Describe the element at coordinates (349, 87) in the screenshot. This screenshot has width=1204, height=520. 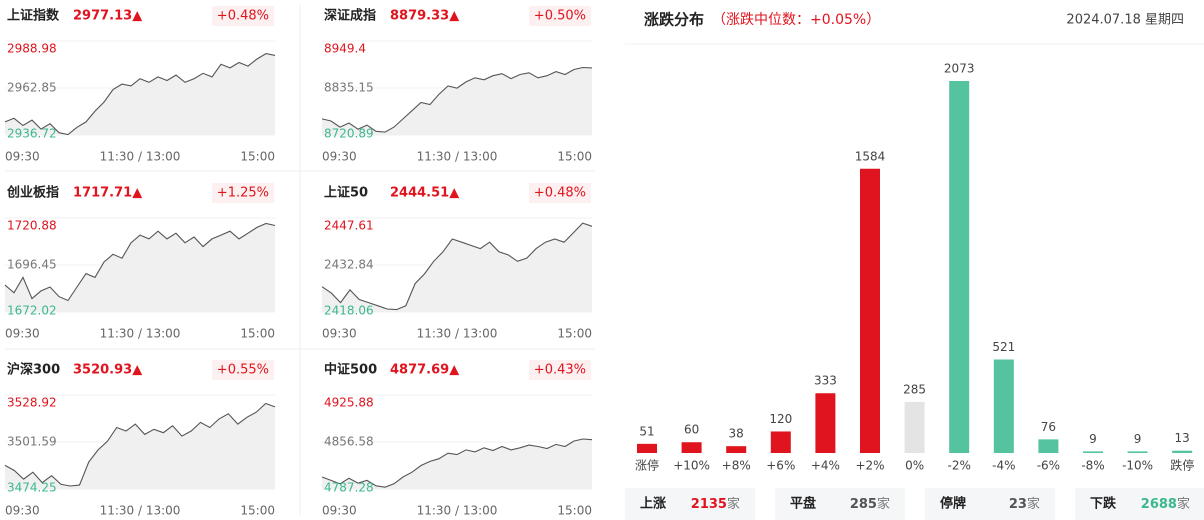
I see `y-tick-label: 8835.15` at that location.